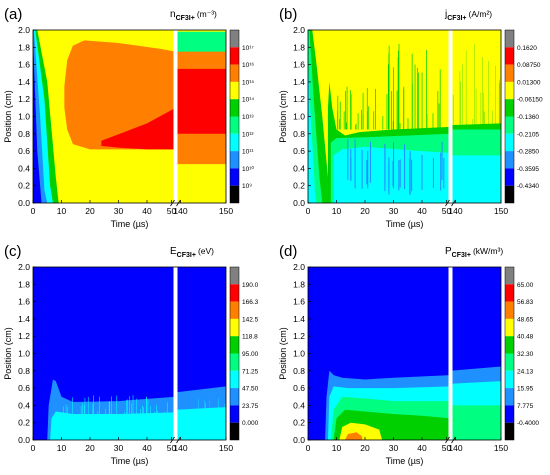  I want to click on y-tick-label: 1.2, so click(299, 99).